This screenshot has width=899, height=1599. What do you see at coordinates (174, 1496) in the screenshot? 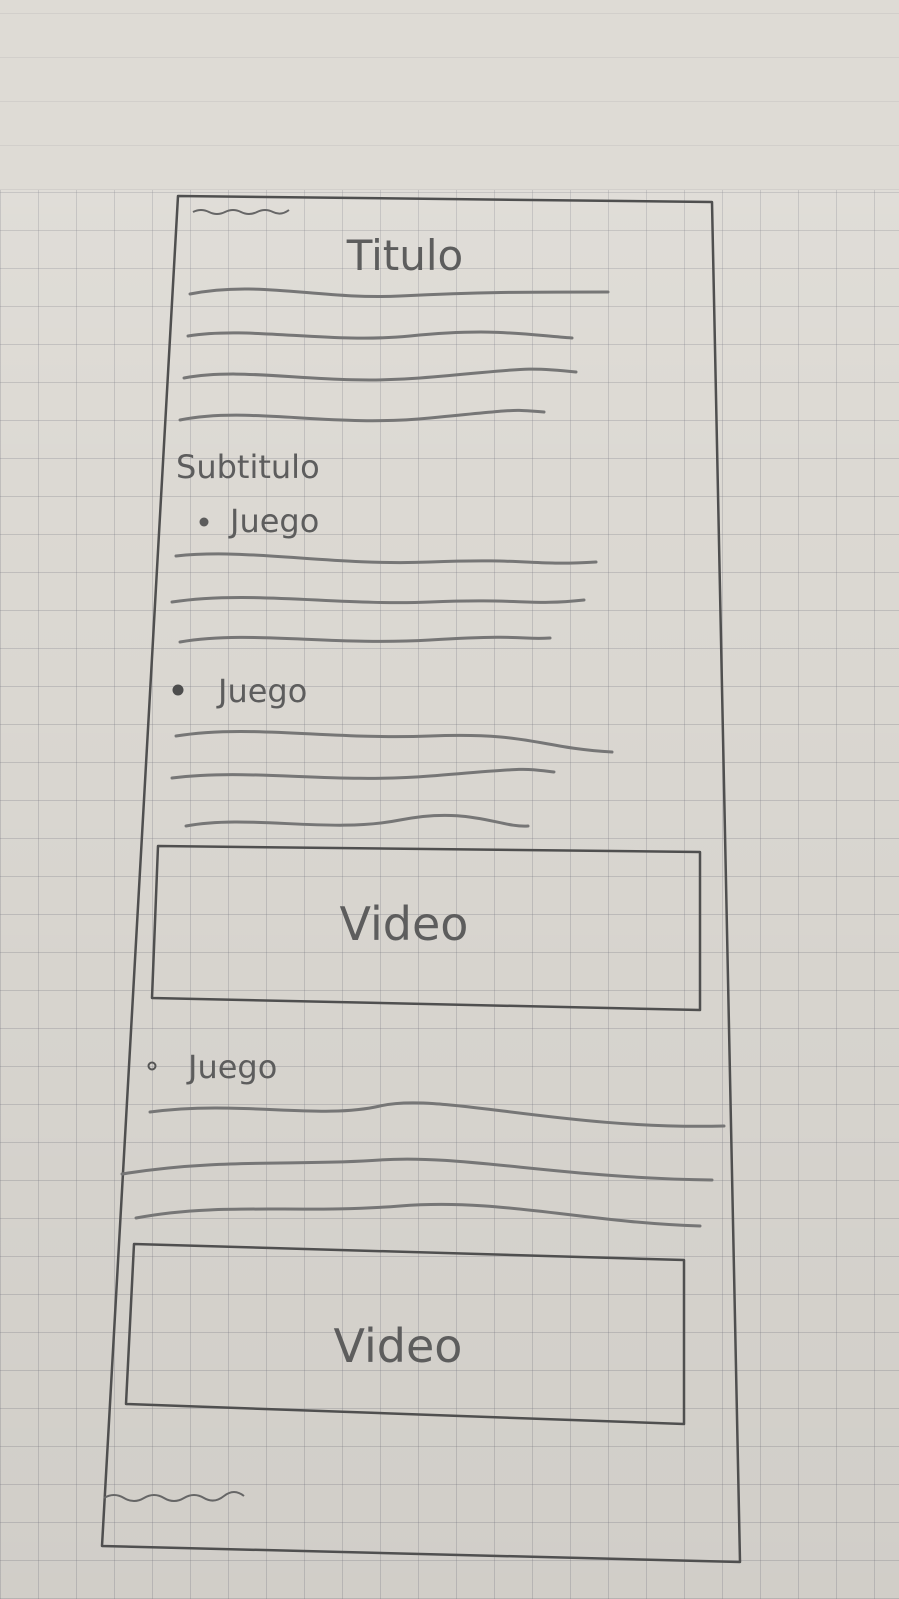
I see `footer-scribble` at bounding box center [174, 1496].